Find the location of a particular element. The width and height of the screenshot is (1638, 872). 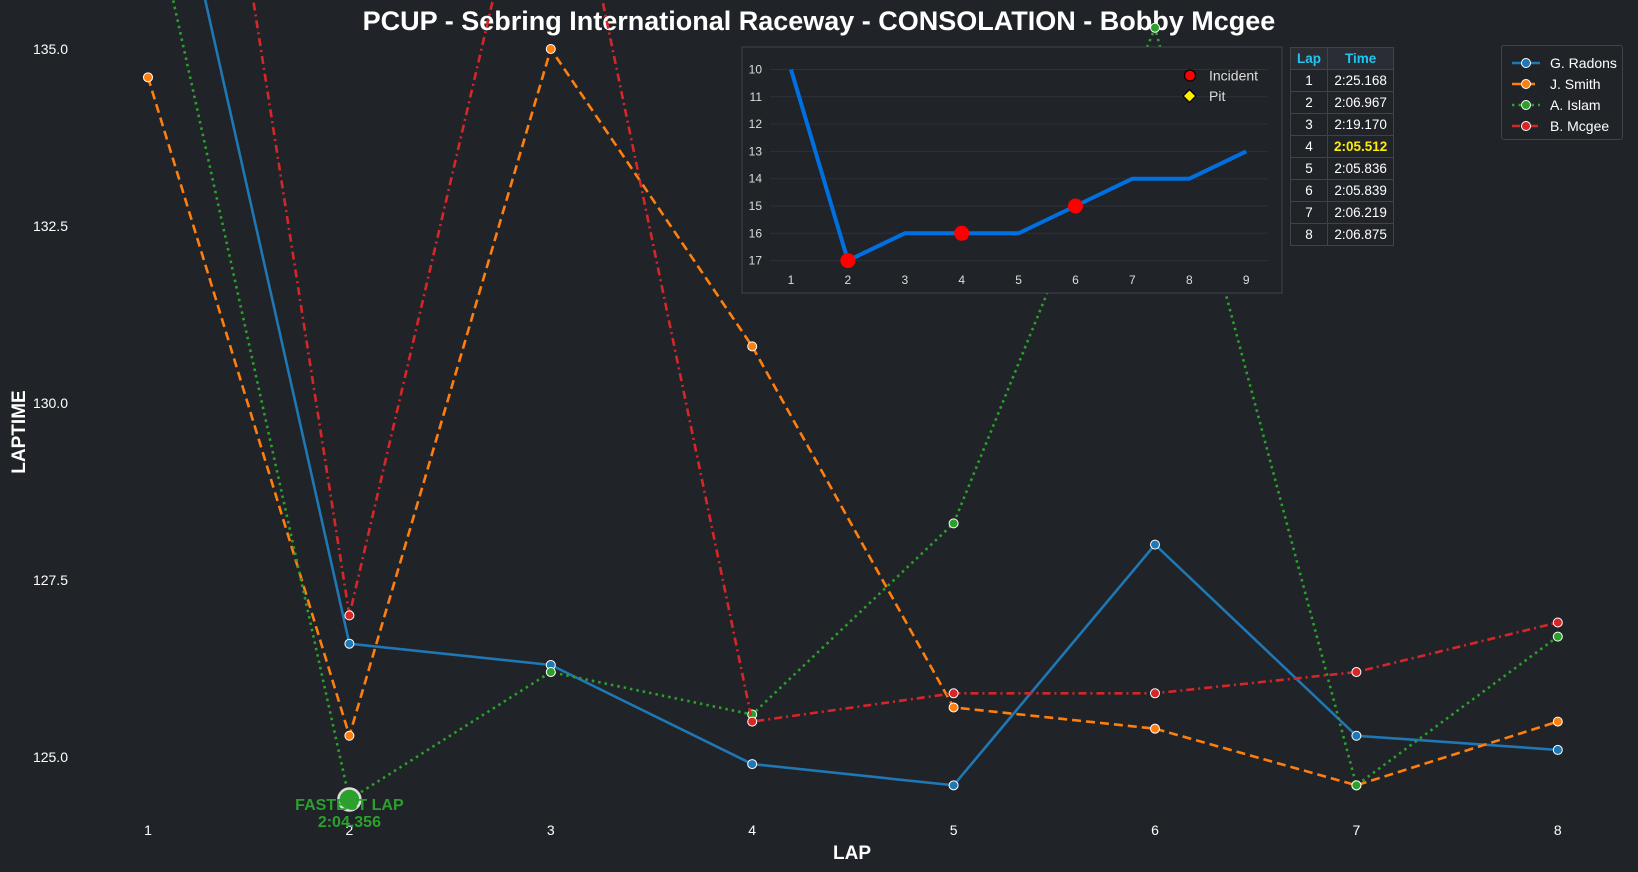

lap-time-cell: 2:06.219 is located at coordinates (1361, 212).